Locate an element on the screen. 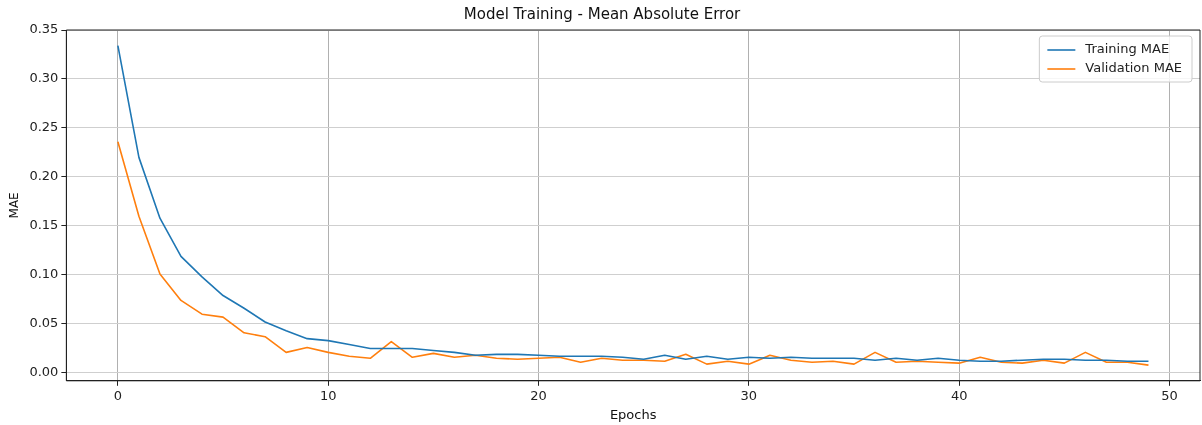  y-tick-label: 0.20 is located at coordinates (44, 176).